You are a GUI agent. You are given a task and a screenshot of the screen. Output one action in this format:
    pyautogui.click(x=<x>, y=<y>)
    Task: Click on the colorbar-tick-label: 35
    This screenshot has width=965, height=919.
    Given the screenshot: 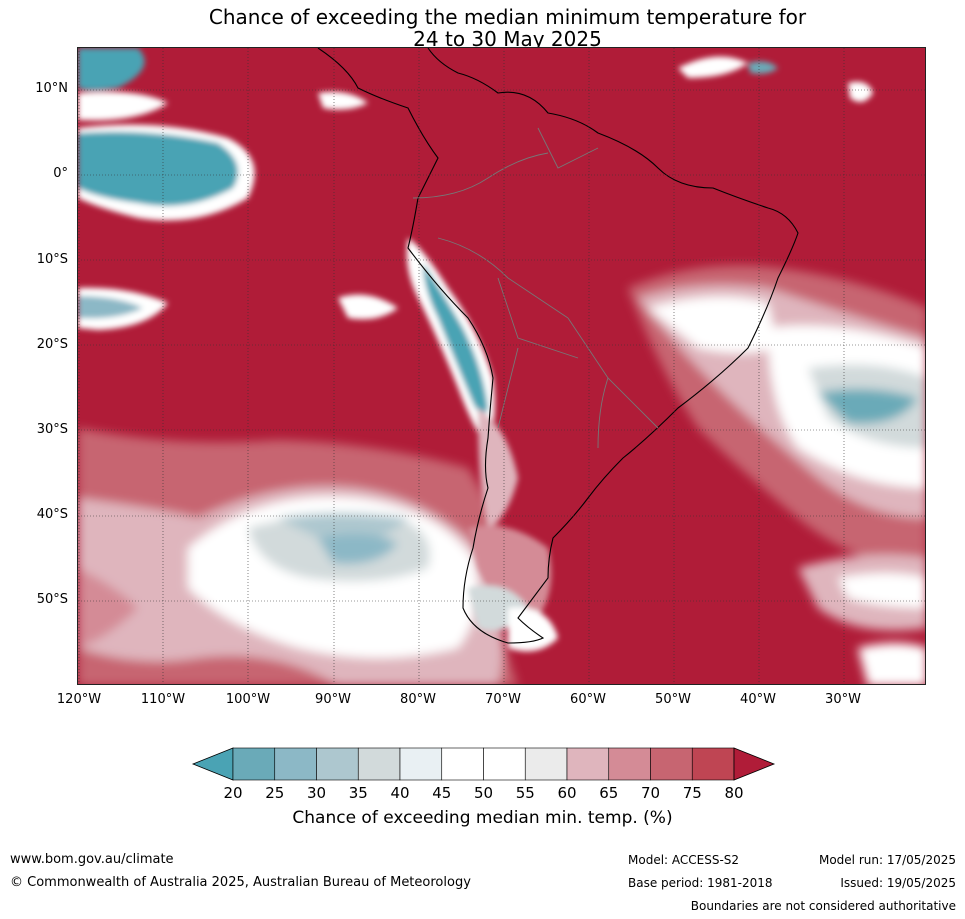 What is the action you would take?
    pyautogui.click(x=358, y=793)
    